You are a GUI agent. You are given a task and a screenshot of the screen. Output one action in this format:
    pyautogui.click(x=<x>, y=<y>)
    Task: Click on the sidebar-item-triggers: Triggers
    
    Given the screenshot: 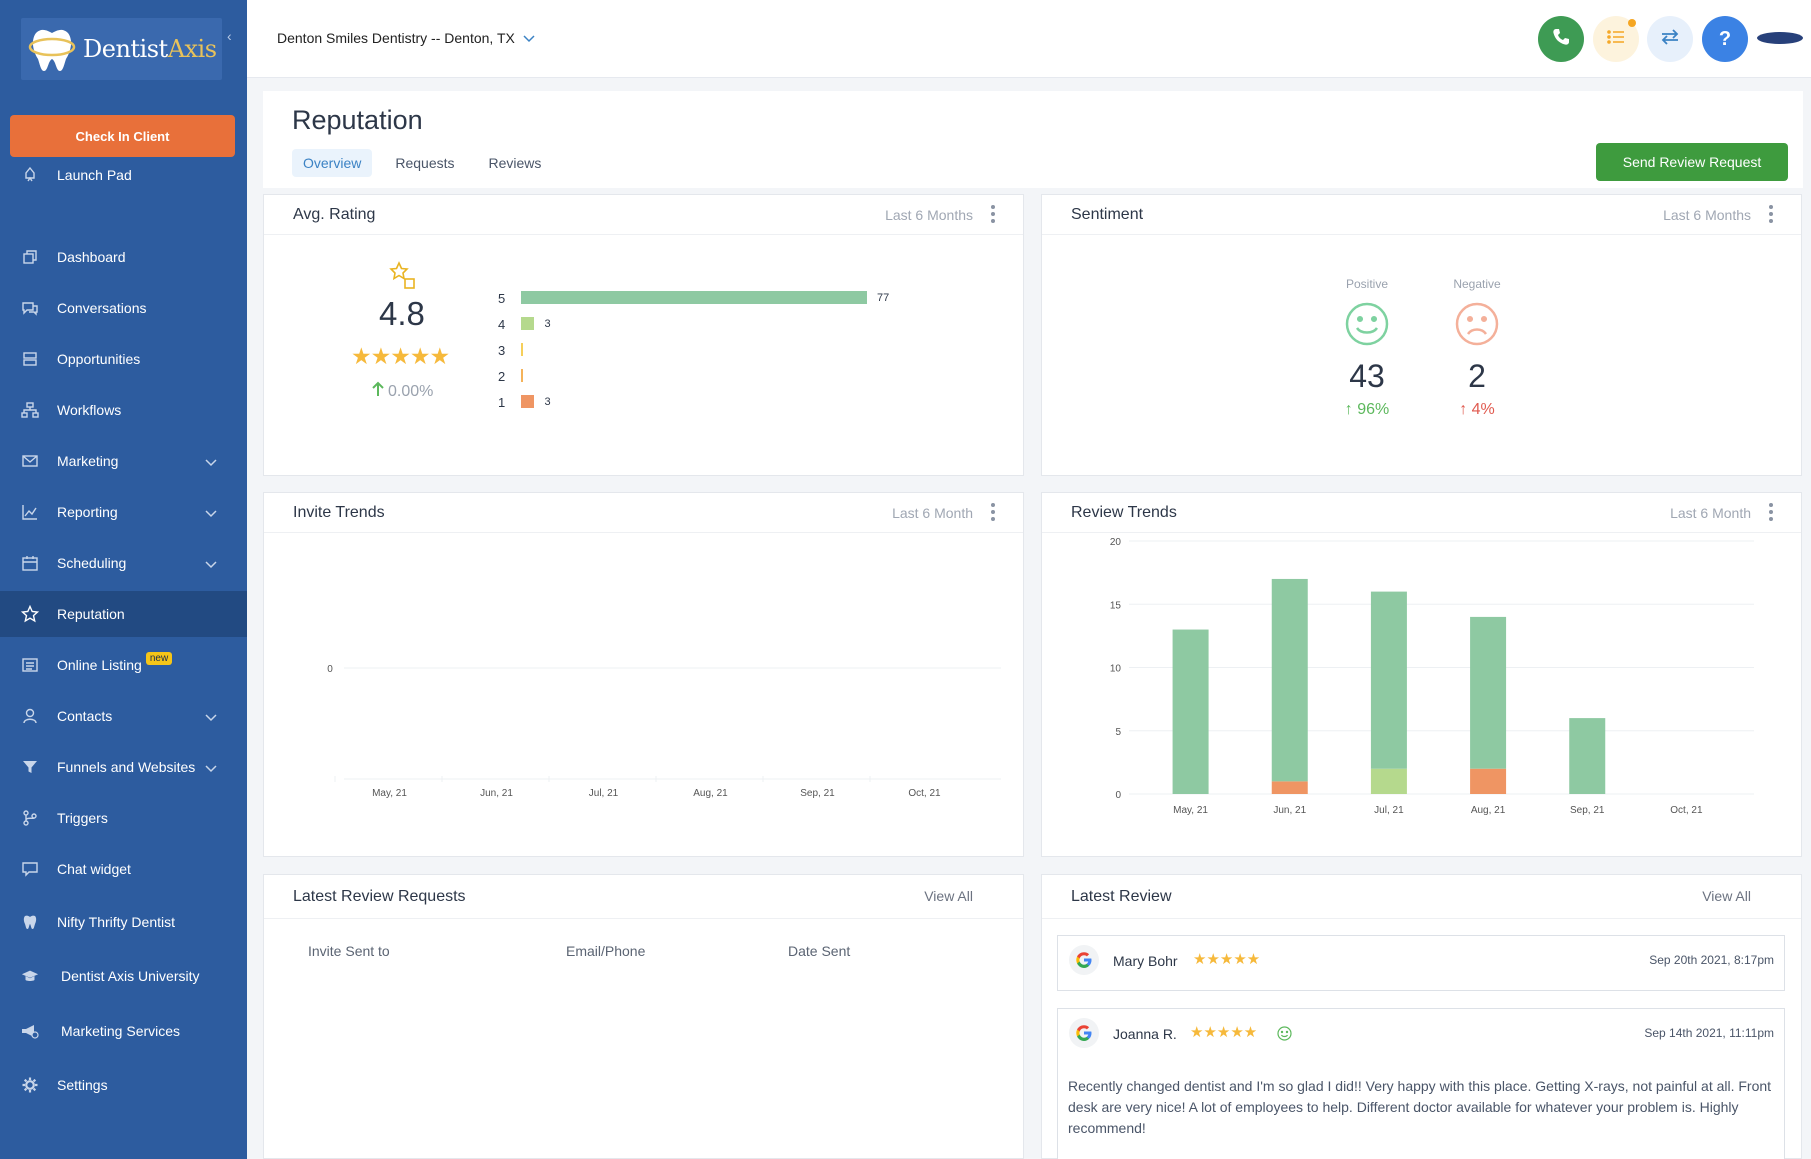 What is the action you would take?
    pyautogui.click(x=123, y=818)
    